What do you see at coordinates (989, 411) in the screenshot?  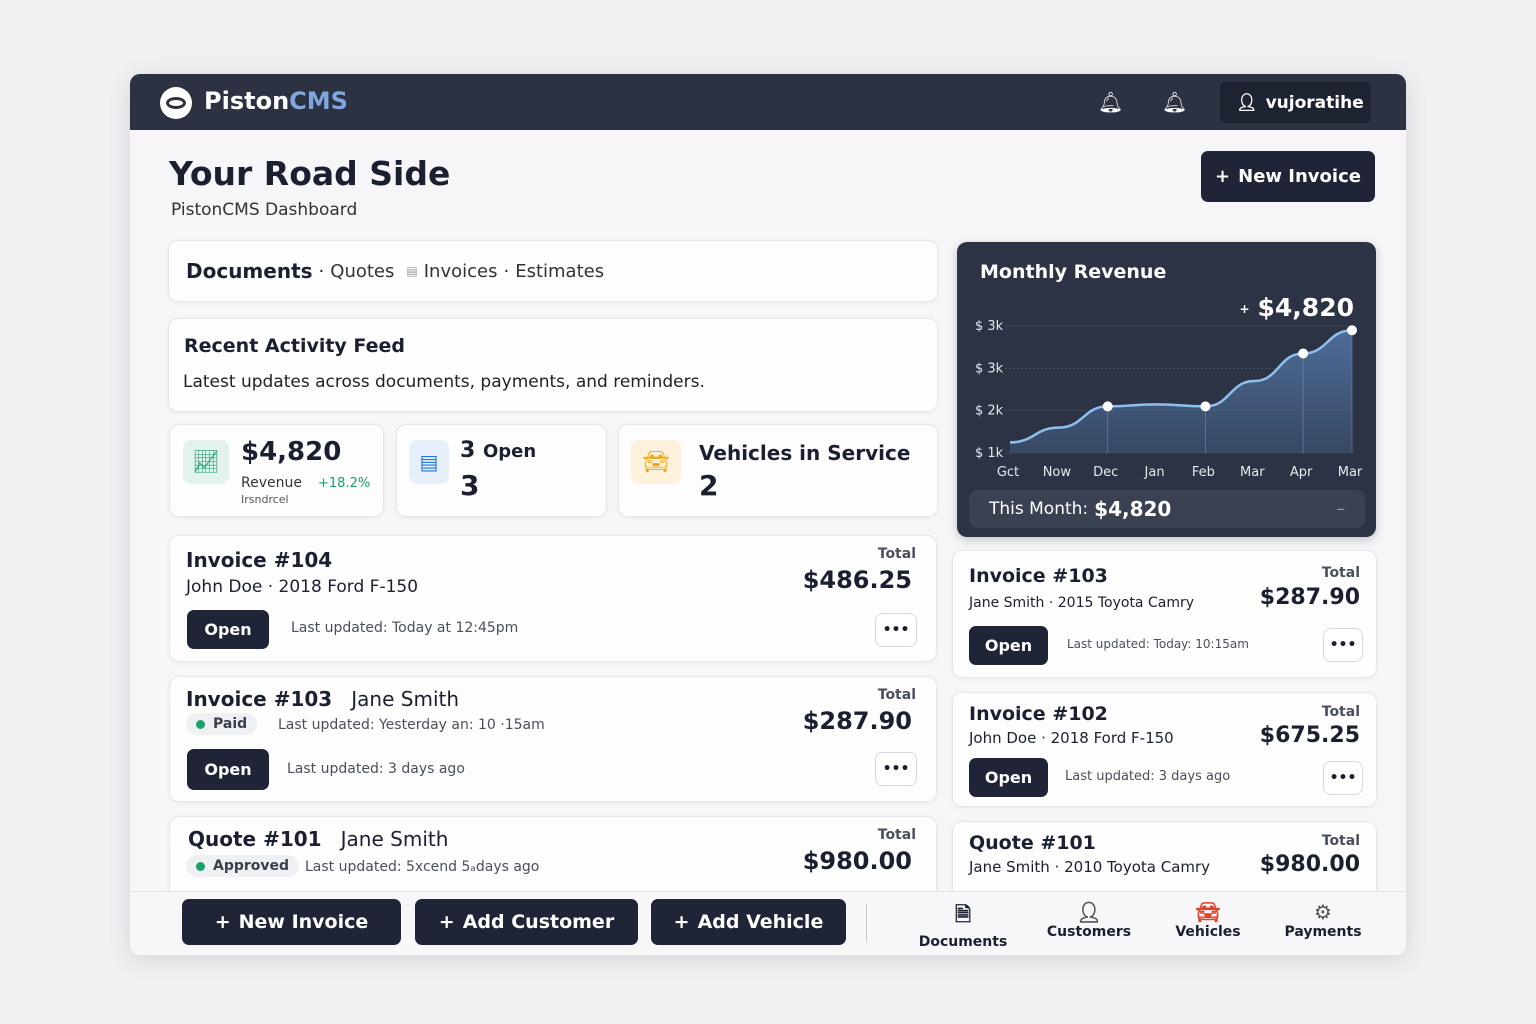 I see `y-tick-label: $ 2k` at bounding box center [989, 411].